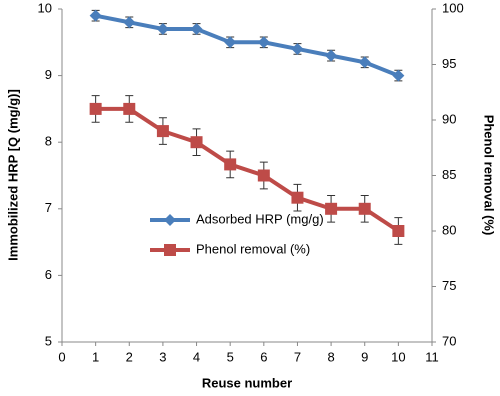  What do you see at coordinates (449, 63) in the screenshot?
I see `y2-tick-label: 95` at bounding box center [449, 63].